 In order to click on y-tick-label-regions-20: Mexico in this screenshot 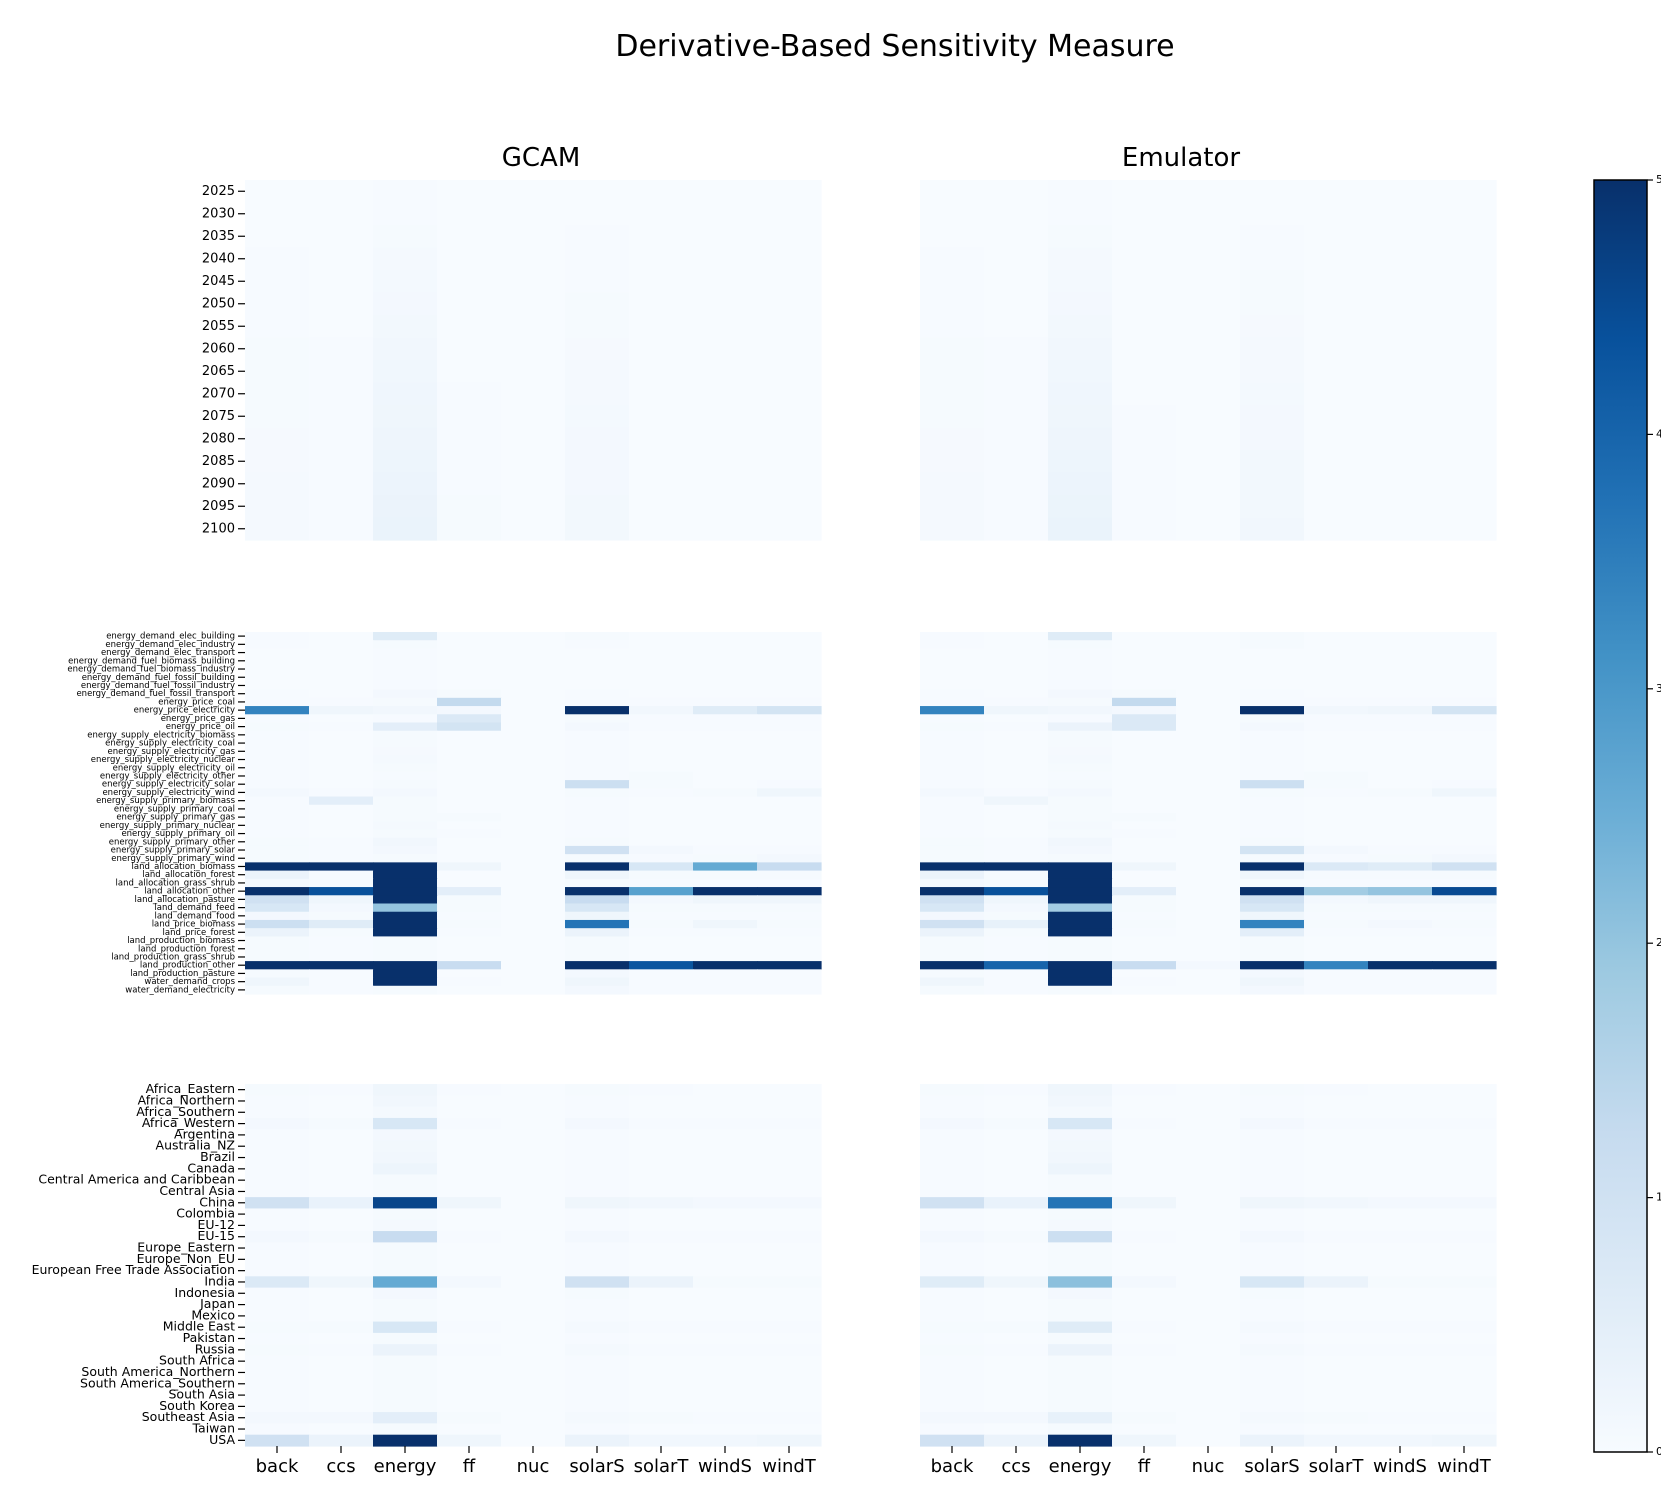, I will do `click(213, 1314)`.